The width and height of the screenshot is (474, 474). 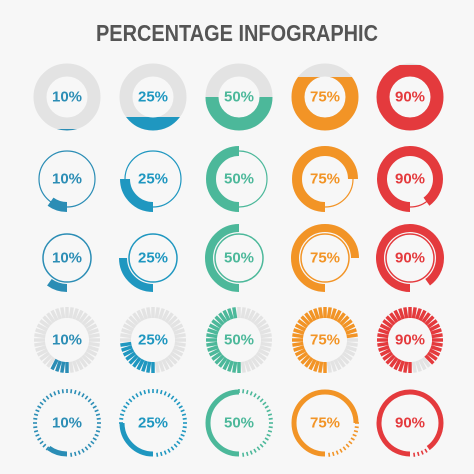 What do you see at coordinates (153, 340) in the screenshot?
I see `percent-label: 25%` at bounding box center [153, 340].